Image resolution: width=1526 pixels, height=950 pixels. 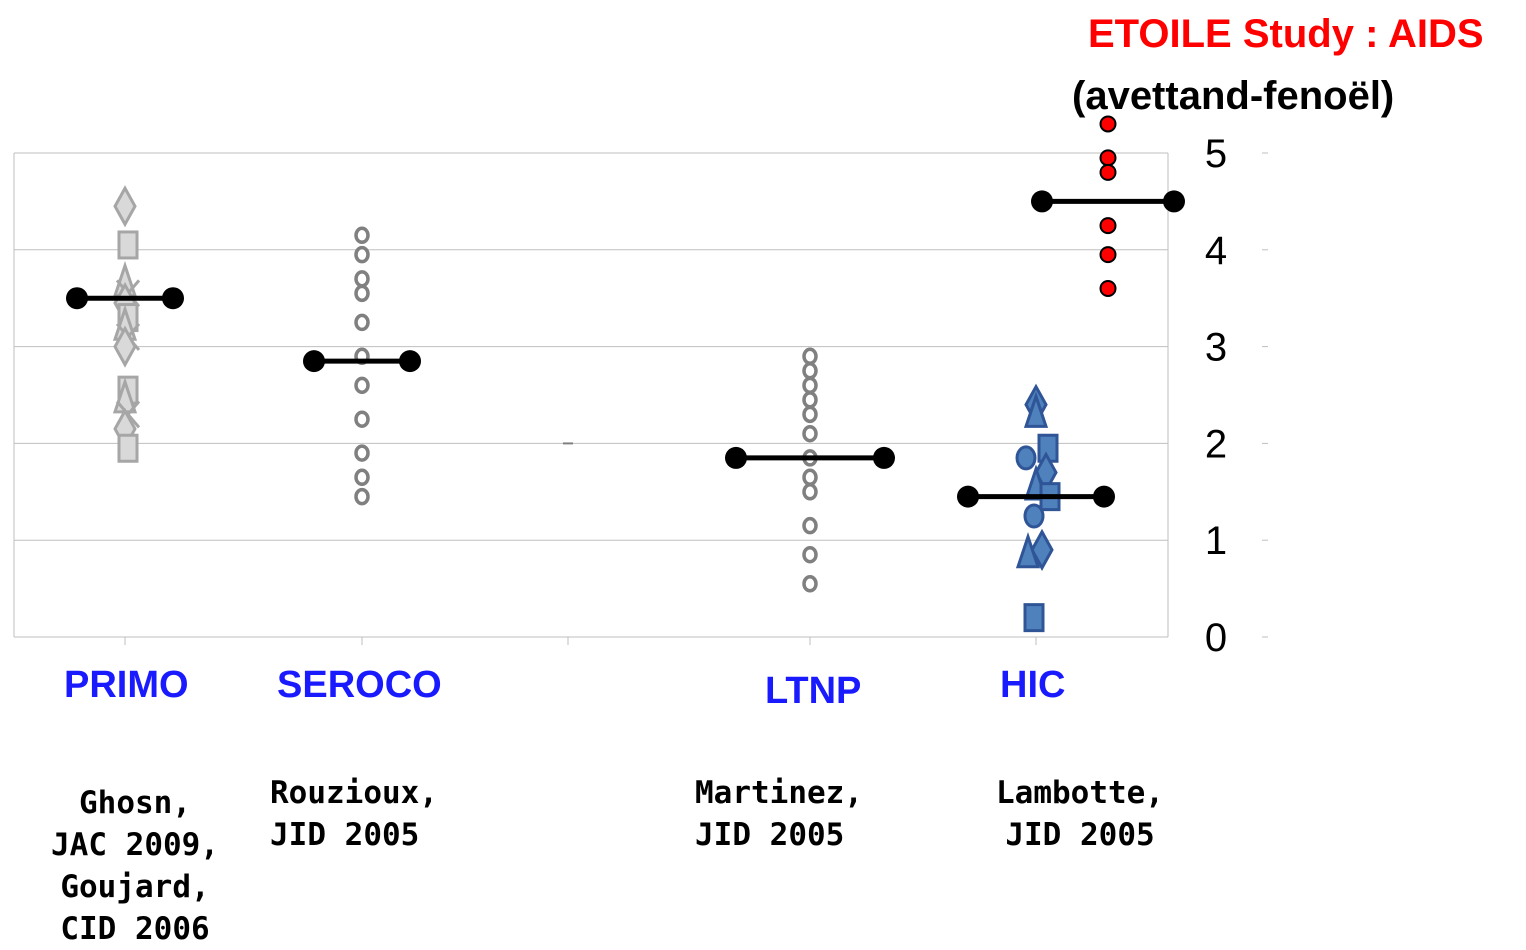 What do you see at coordinates (135, 866) in the screenshot?
I see `reference-primo: Ghosn, JAC 2009, Goujard, CID 2006` at bounding box center [135, 866].